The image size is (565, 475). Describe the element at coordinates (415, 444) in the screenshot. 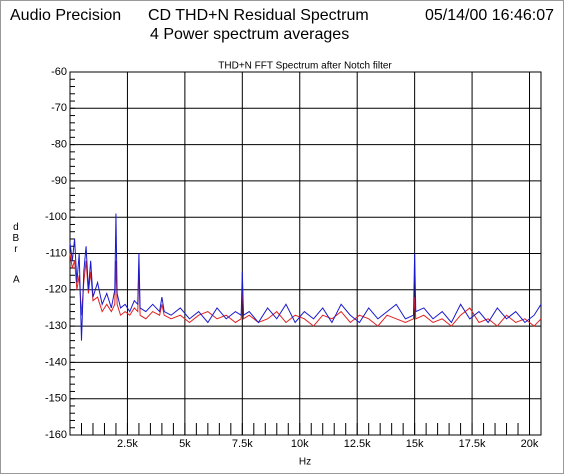

I see `x-tick-label: 15k` at that location.